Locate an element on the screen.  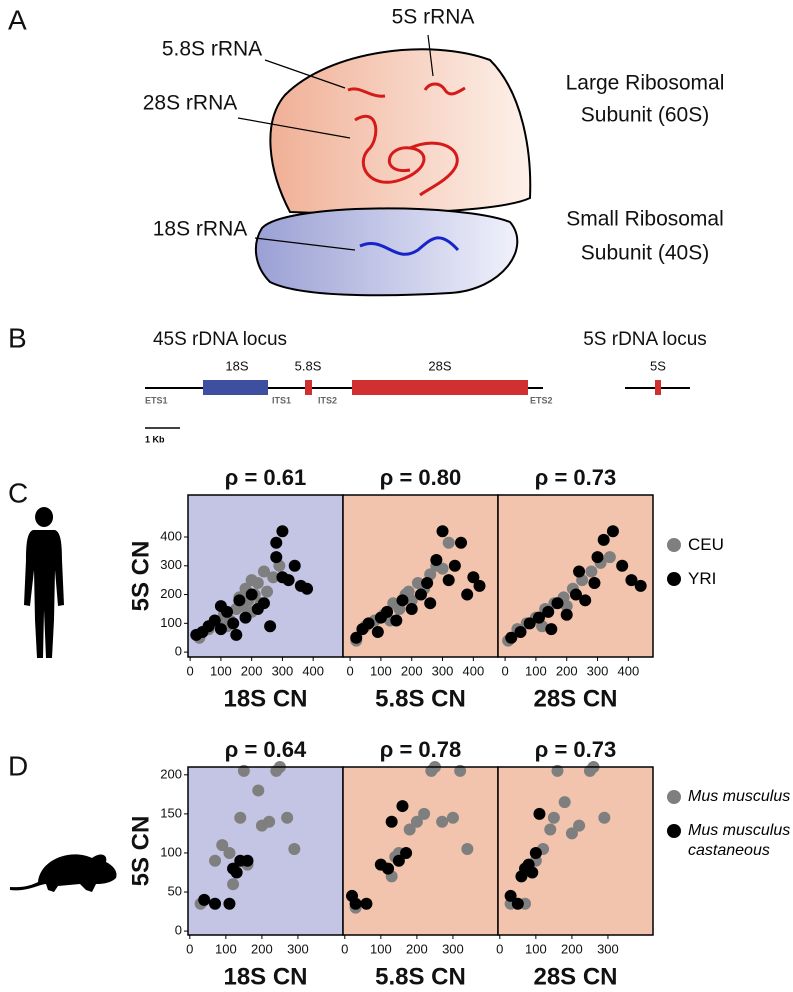
small-subunit is located at coordinates (386, 252).